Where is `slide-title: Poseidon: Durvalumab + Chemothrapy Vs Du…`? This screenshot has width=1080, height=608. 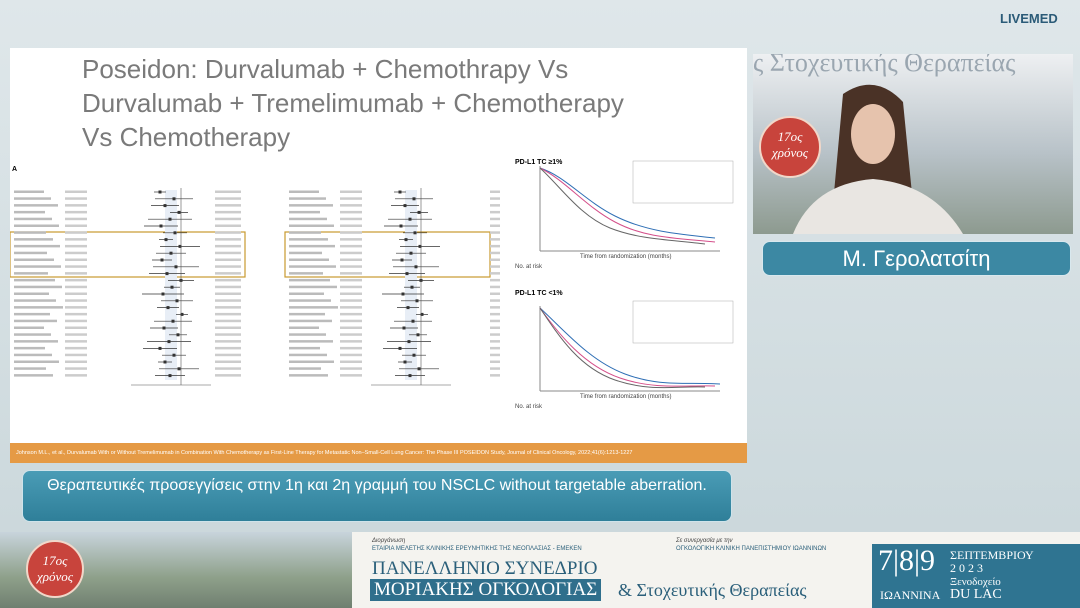 slide-title: Poseidon: Durvalumab + Chemothrapy Vs Du… is located at coordinates (353, 103).